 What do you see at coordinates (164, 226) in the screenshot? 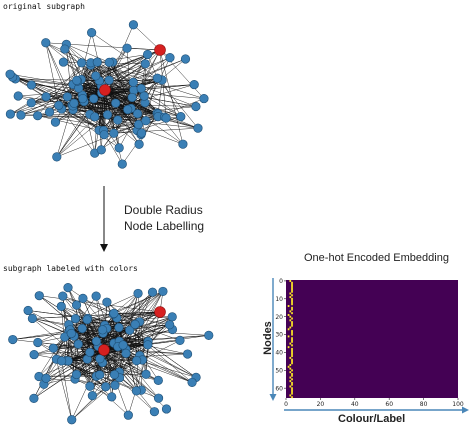
I see `process-label-line2: Node Labelling` at bounding box center [164, 226].